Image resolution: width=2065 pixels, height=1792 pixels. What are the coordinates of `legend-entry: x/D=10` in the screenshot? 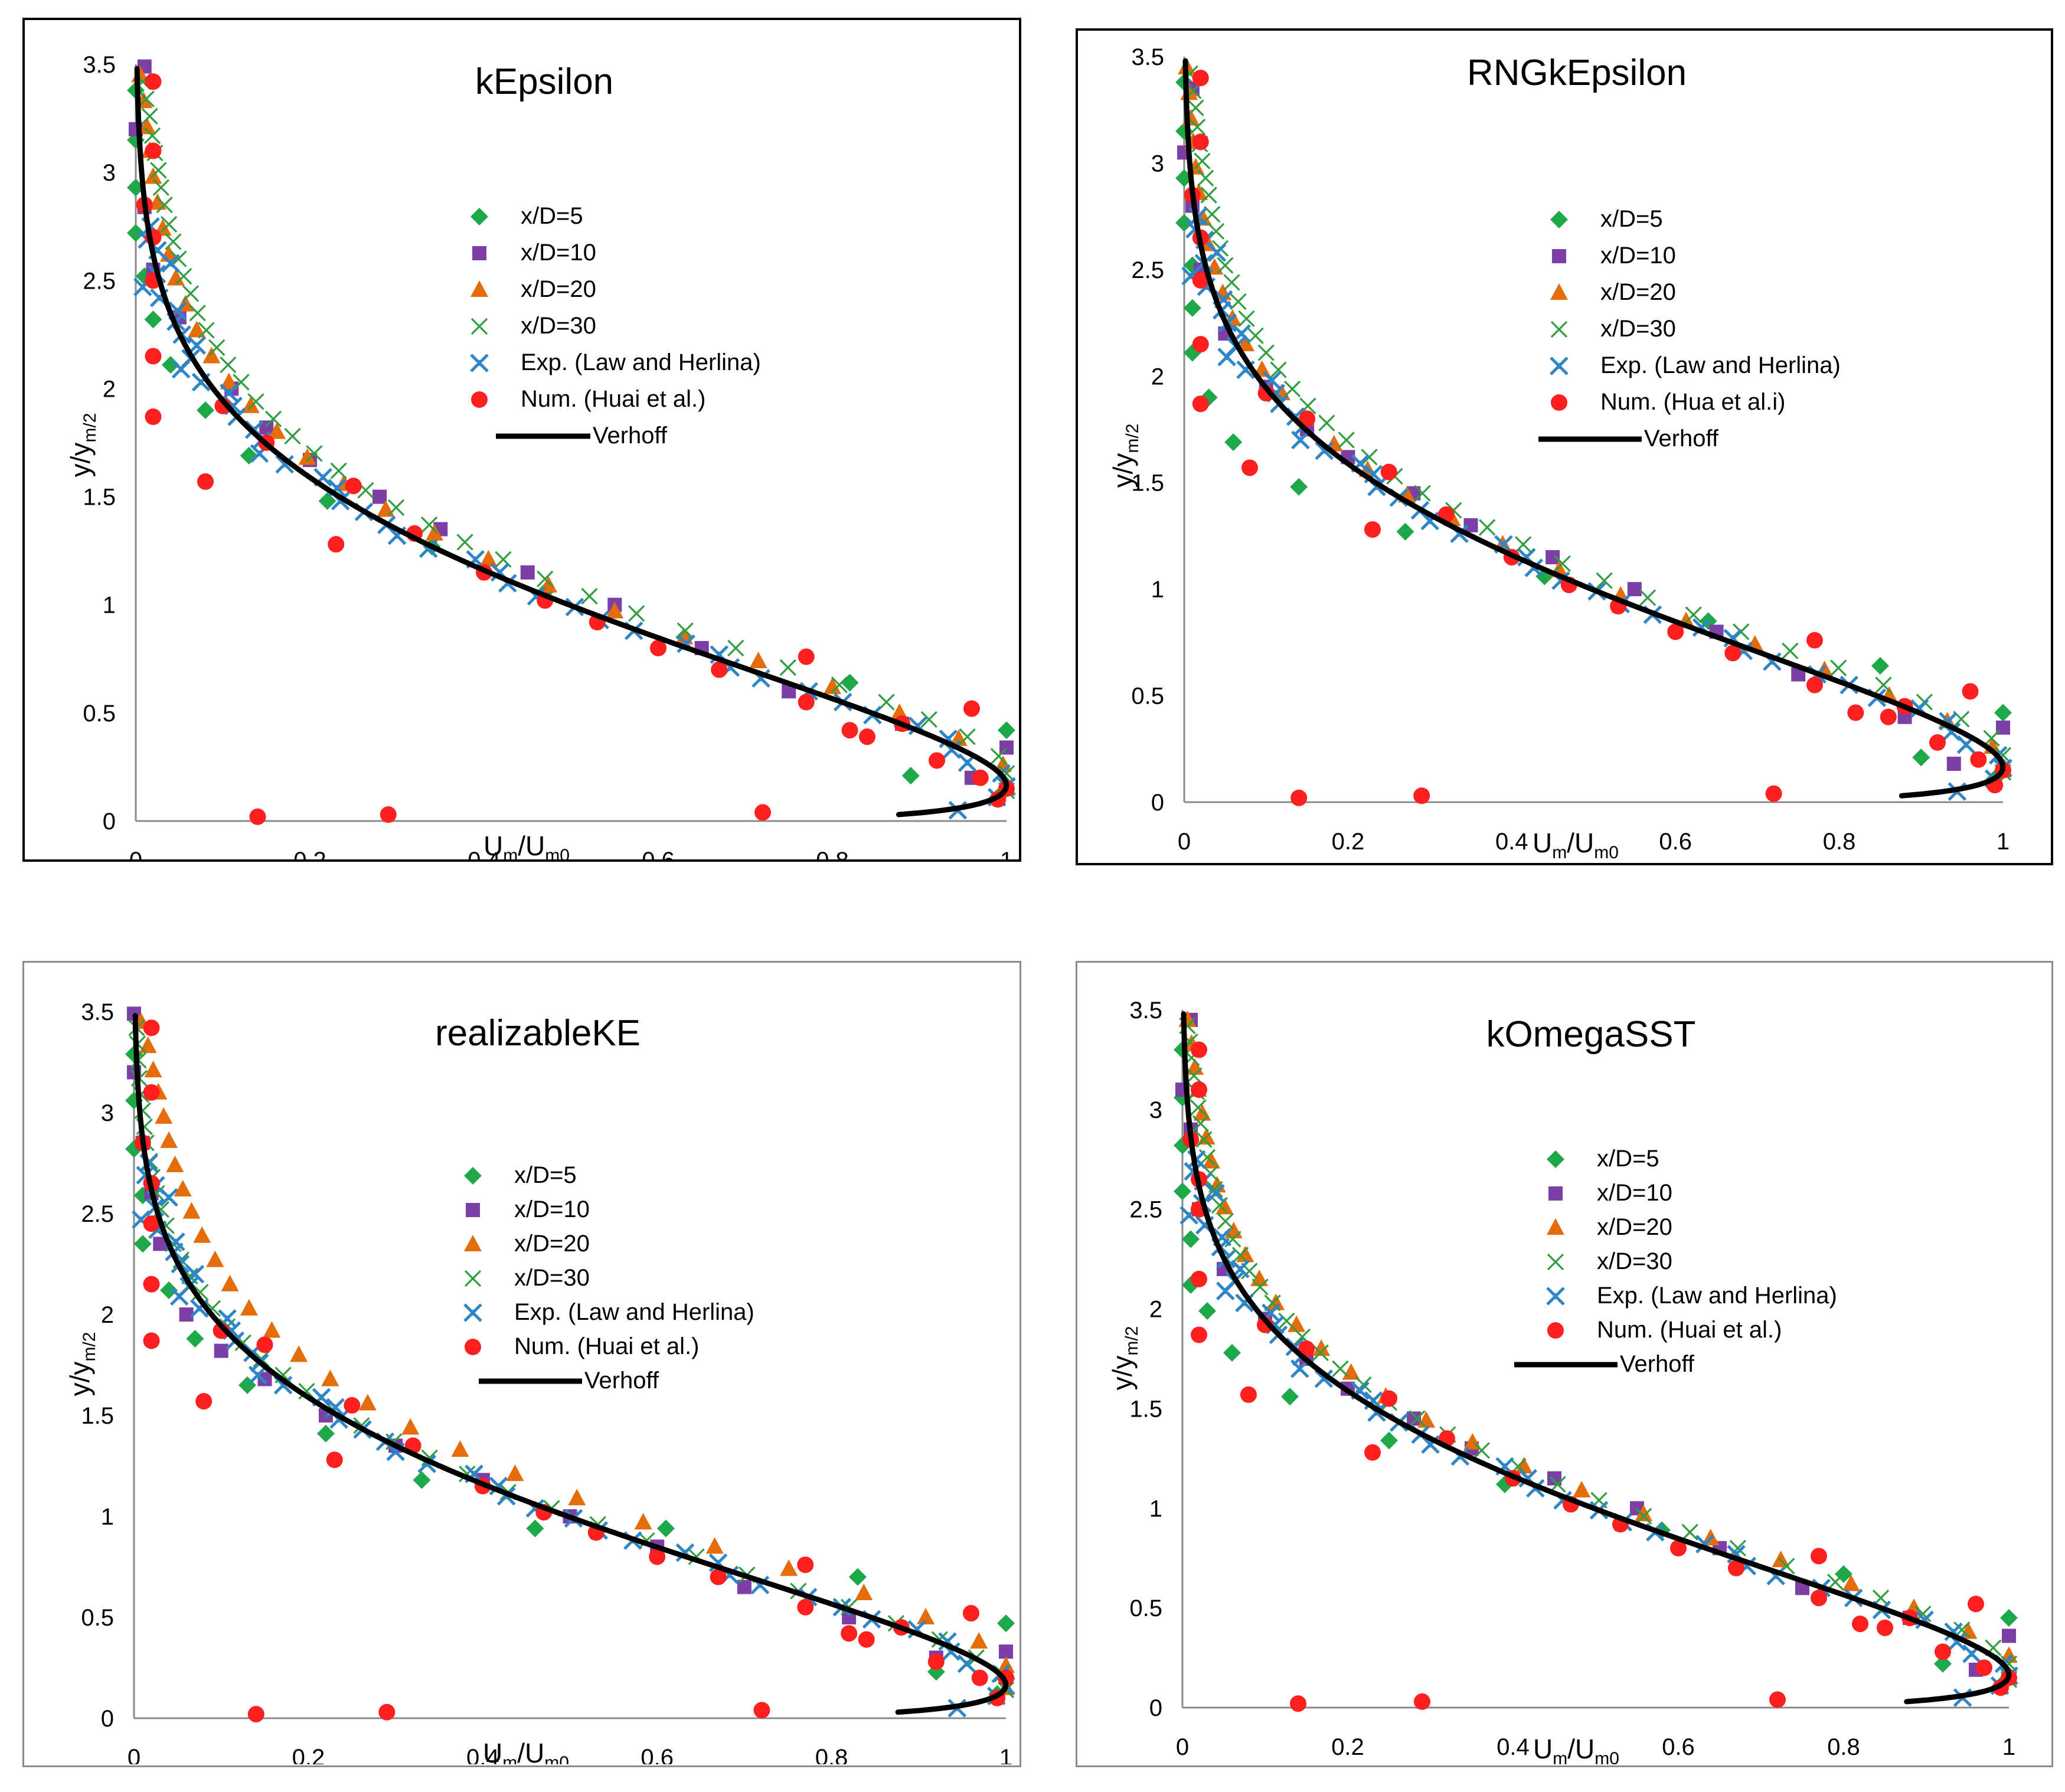 It's located at (558, 253).